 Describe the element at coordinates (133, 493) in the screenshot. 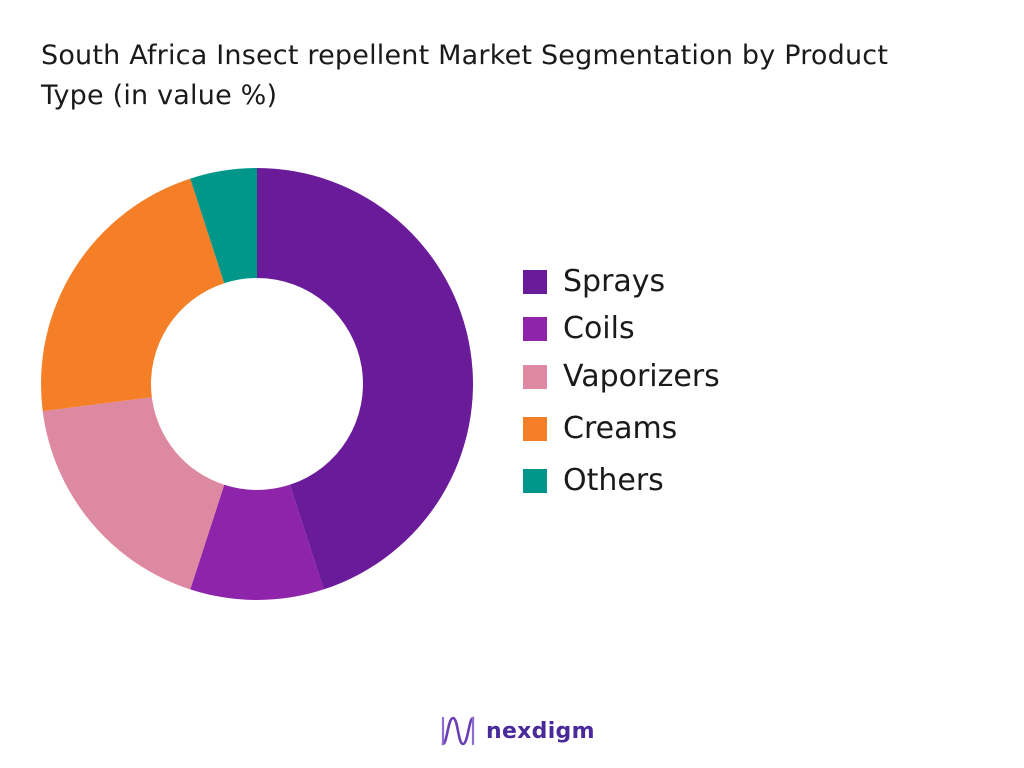

I see `slice-vaporizers` at that location.